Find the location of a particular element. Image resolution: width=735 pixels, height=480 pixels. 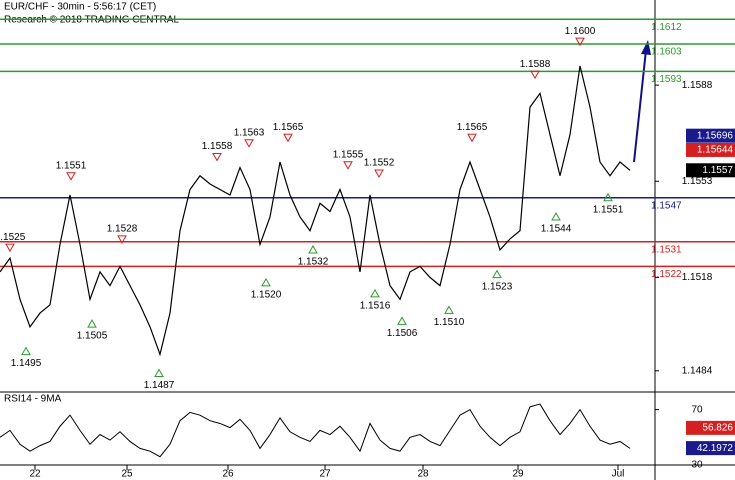

x-tick-label: 28 is located at coordinates (423, 474).